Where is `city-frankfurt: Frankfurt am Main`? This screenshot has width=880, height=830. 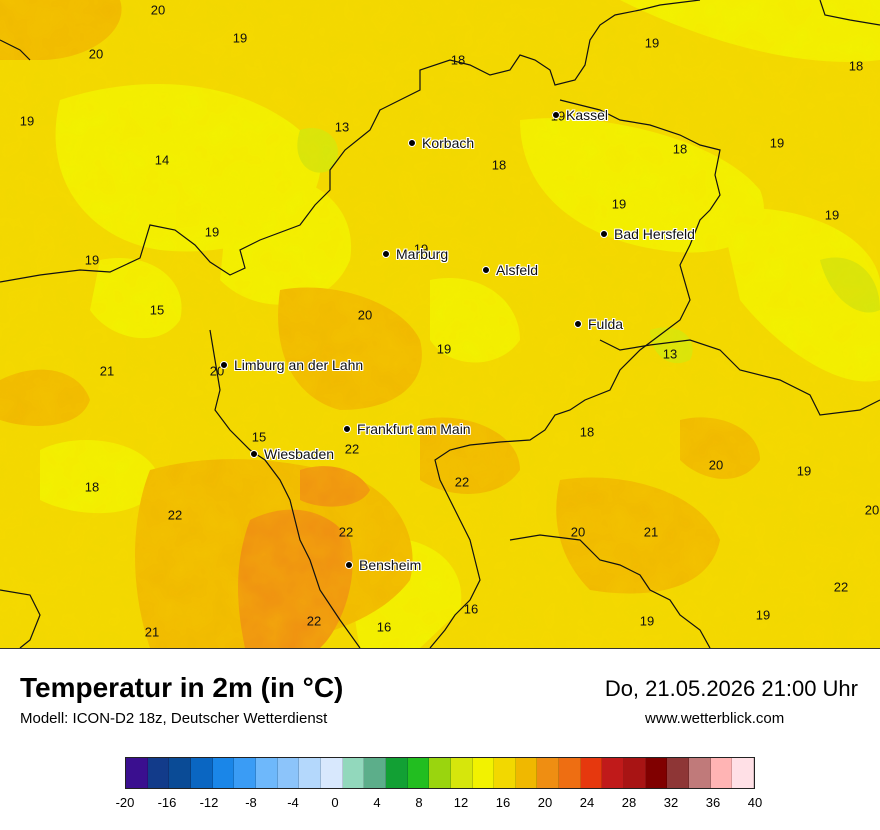
city-frankfurt: Frankfurt am Main is located at coordinates (407, 429).